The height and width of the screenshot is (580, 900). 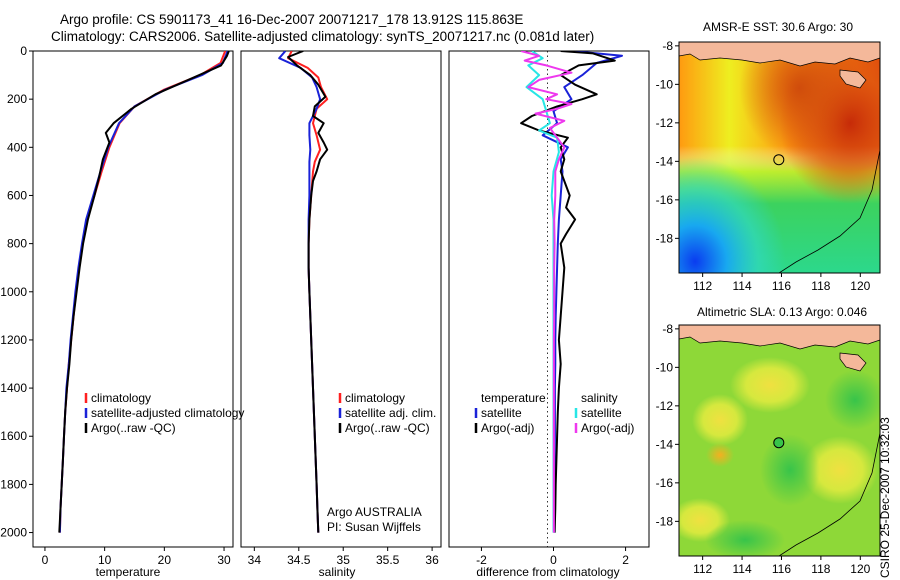 I want to click on argo-agency-label: Argo AUSTRALIA, so click(x=374, y=512).